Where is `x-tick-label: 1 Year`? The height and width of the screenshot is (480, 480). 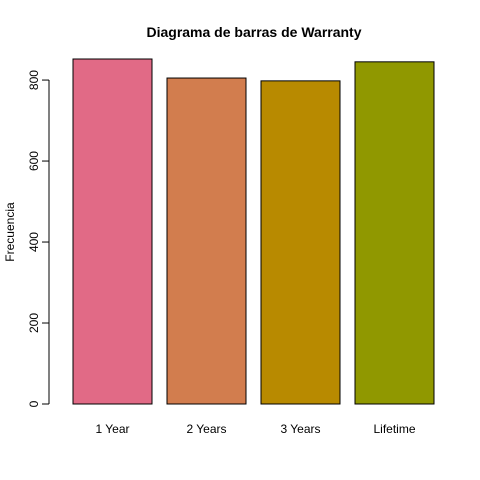 x-tick-label: 1 Year is located at coordinates (112, 429).